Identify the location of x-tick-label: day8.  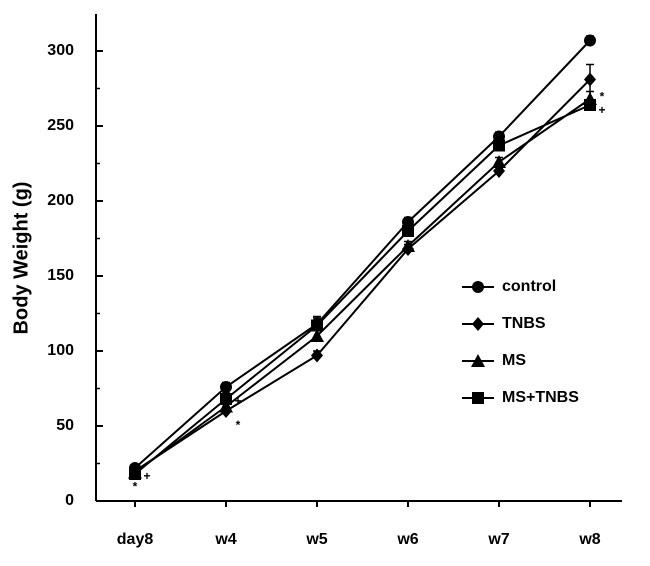
(135, 539).